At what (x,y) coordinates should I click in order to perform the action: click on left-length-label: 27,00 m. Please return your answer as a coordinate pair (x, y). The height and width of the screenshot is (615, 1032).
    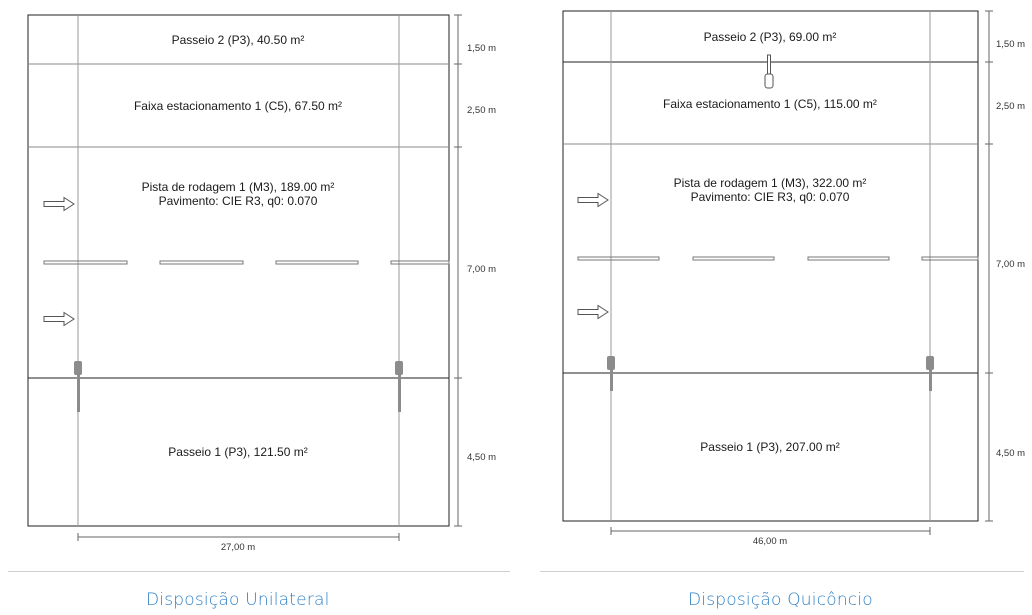
    Looking at the image, I should click on (238, 547).